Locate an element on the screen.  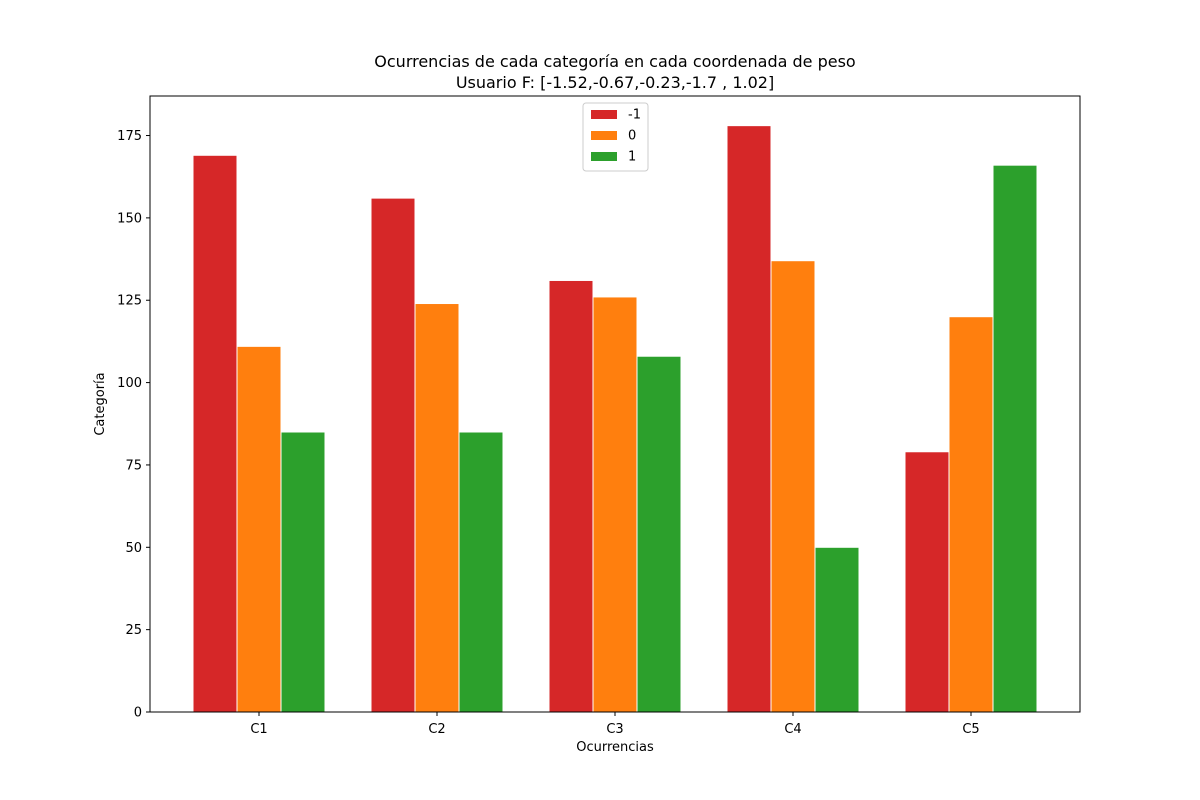
y-axis: 0 25 50 75 100 125 150 175 is located at coordinates (133, 425).